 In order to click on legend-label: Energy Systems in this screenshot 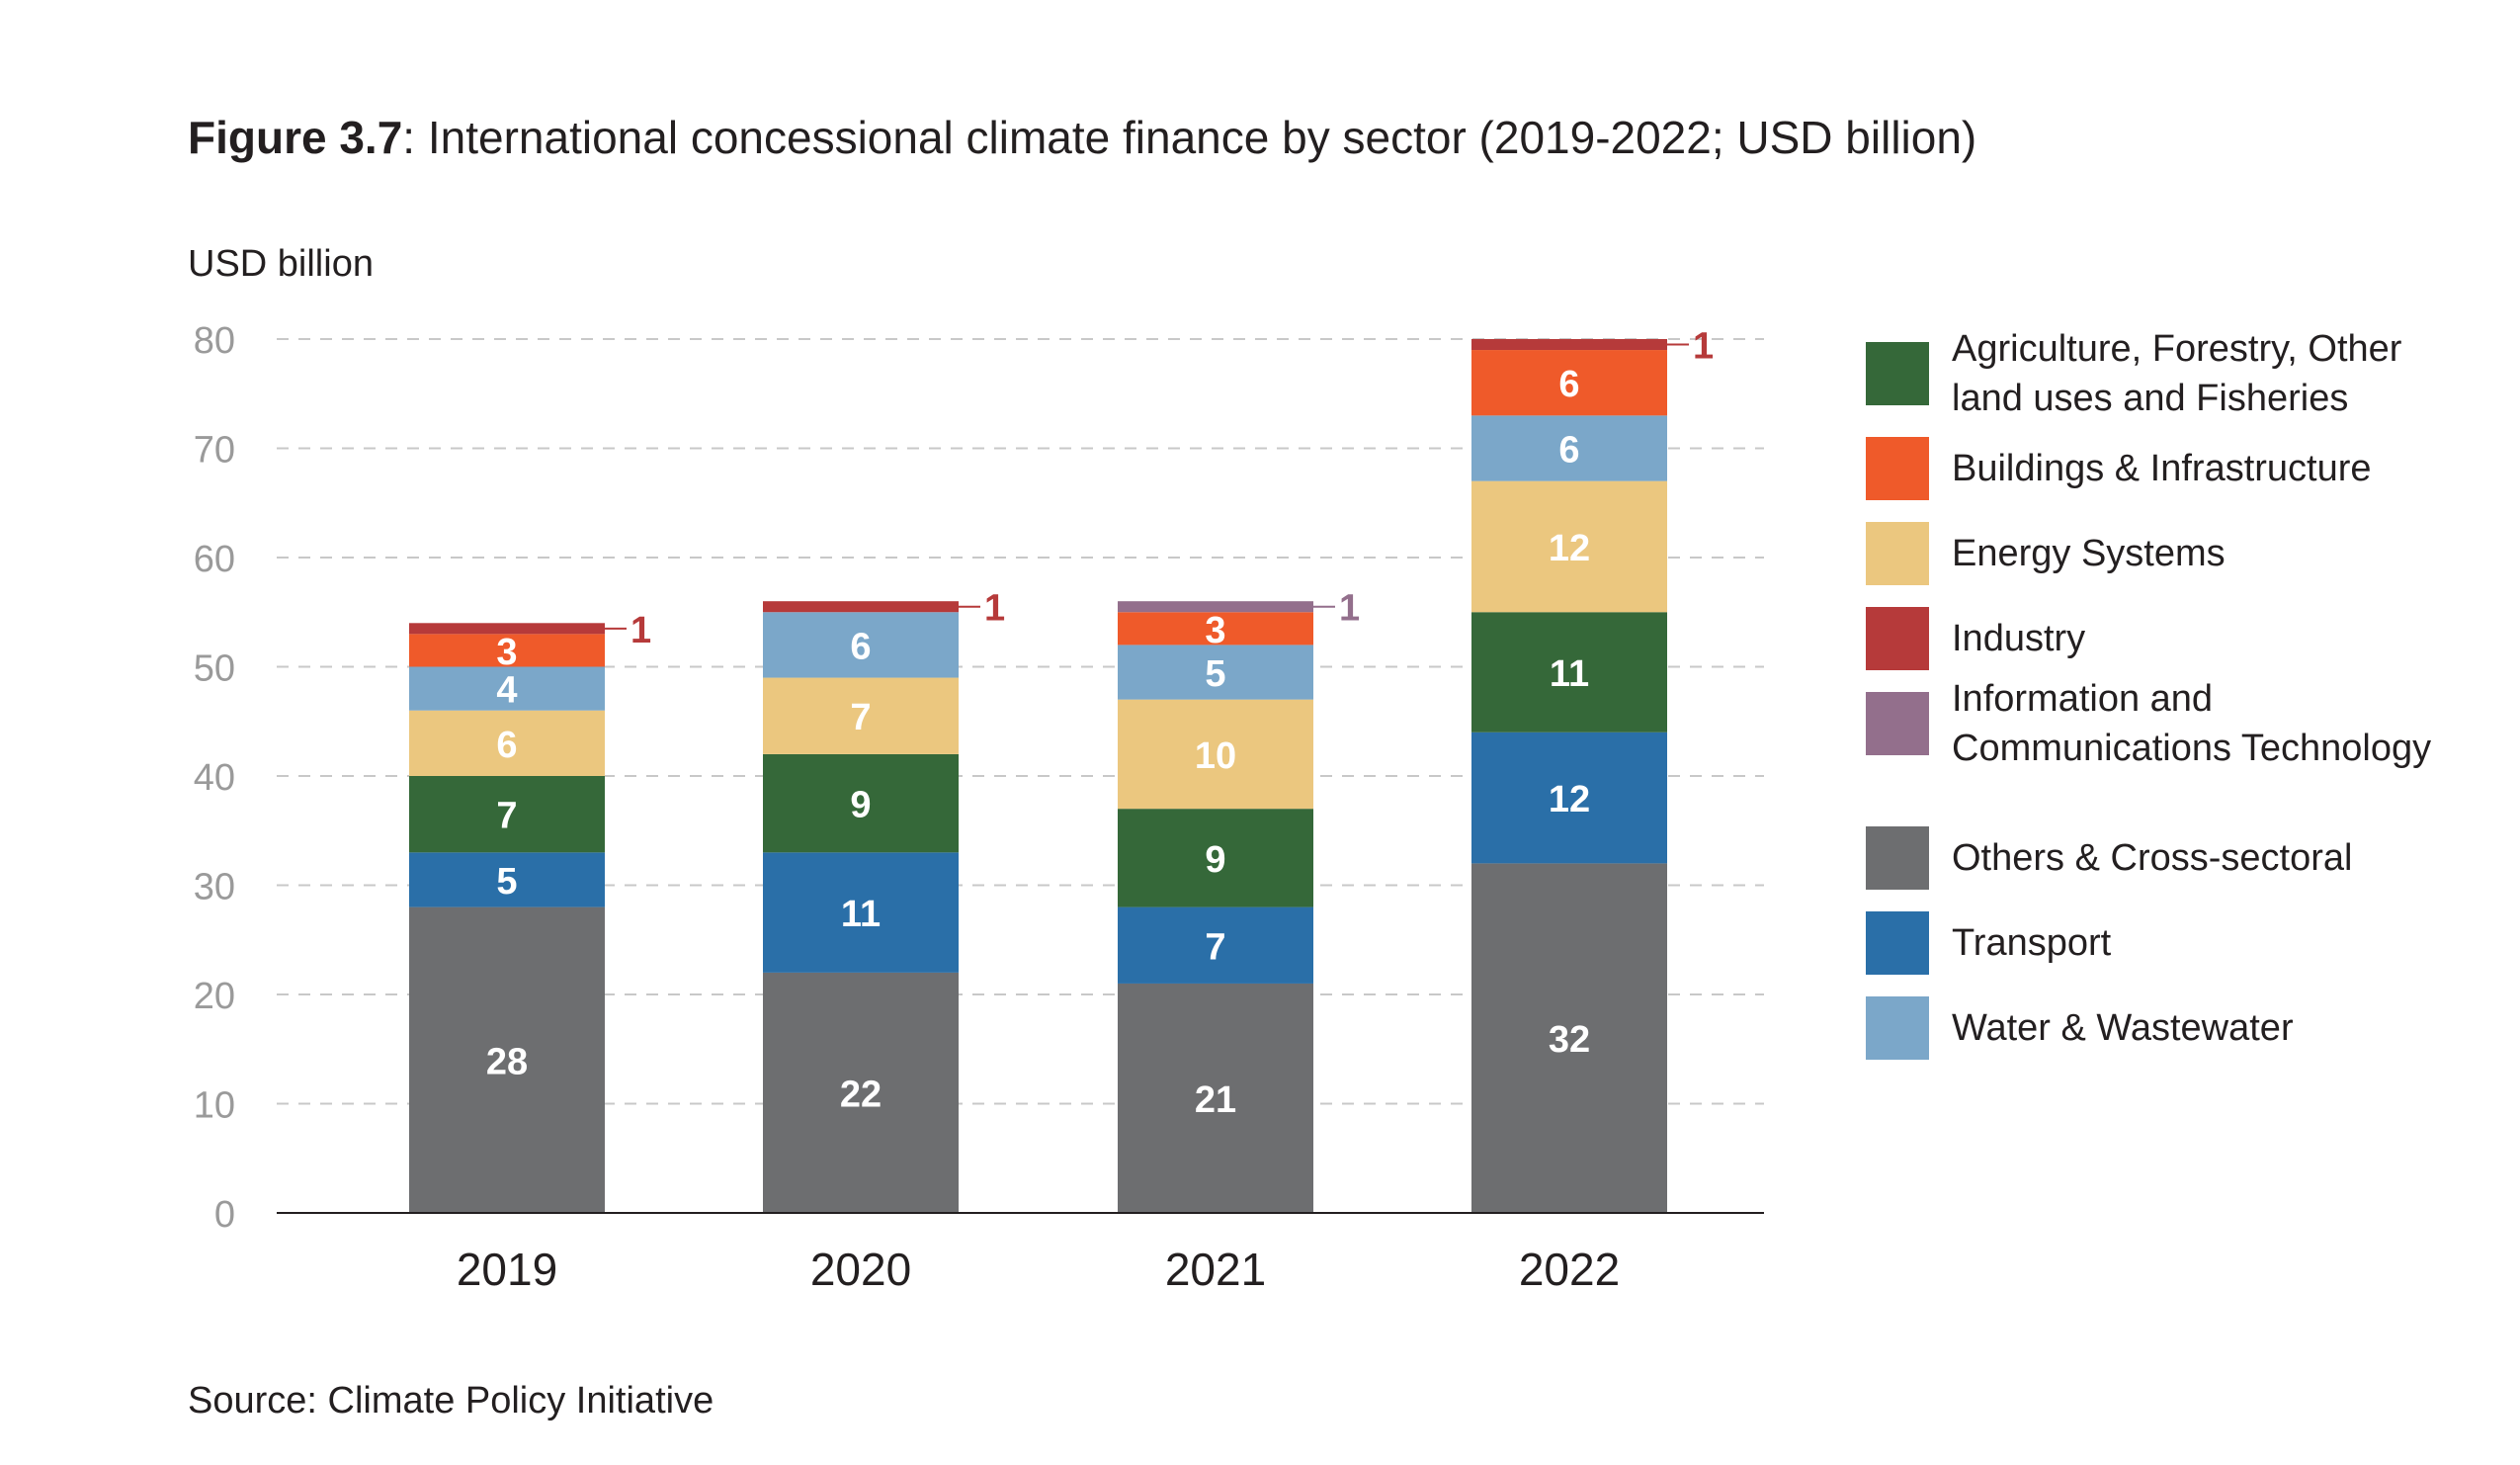, I will do `click(2089, 553)`.